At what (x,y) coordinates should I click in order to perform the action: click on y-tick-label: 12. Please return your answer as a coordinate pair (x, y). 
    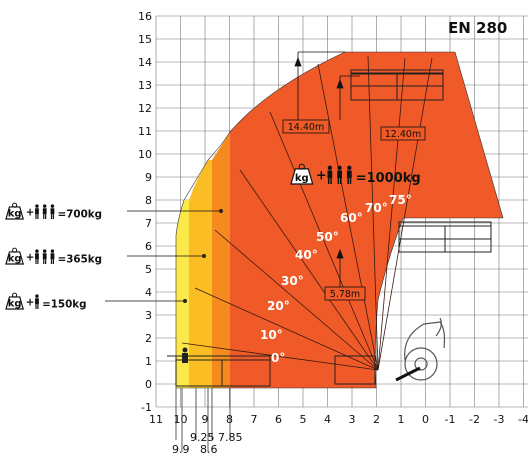
    Looking at the image, I should click on (145, 108).